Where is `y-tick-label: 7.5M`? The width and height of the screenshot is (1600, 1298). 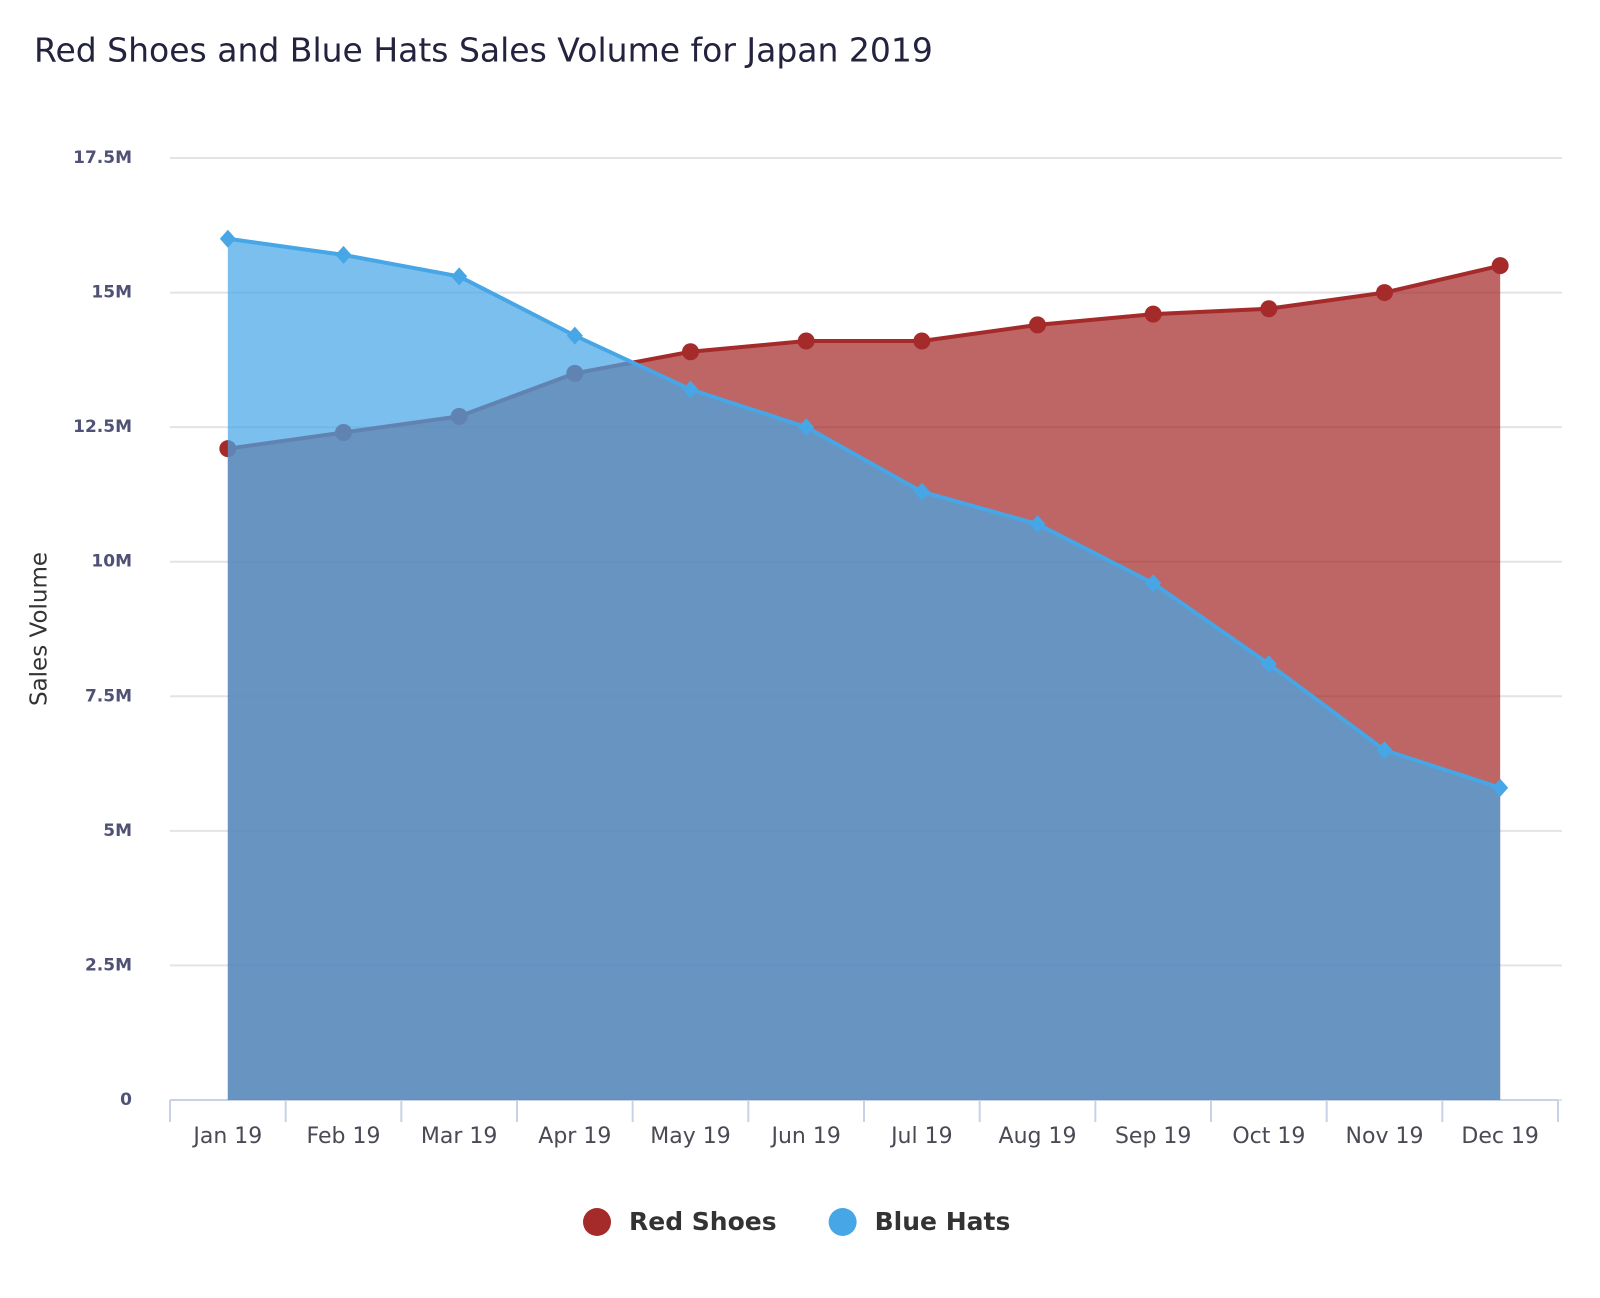
y-tick-label: 7.5M is located at coordinates (108, 696).